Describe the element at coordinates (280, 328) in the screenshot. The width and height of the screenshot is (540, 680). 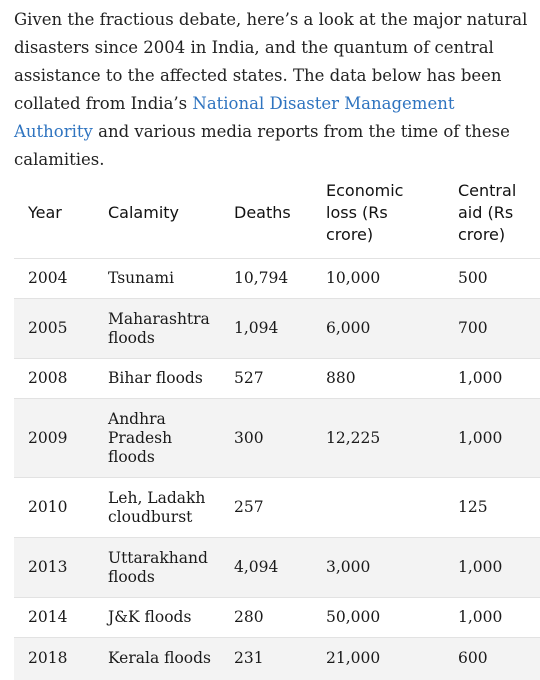
I see `cell-deaths: 1,094` at that location.